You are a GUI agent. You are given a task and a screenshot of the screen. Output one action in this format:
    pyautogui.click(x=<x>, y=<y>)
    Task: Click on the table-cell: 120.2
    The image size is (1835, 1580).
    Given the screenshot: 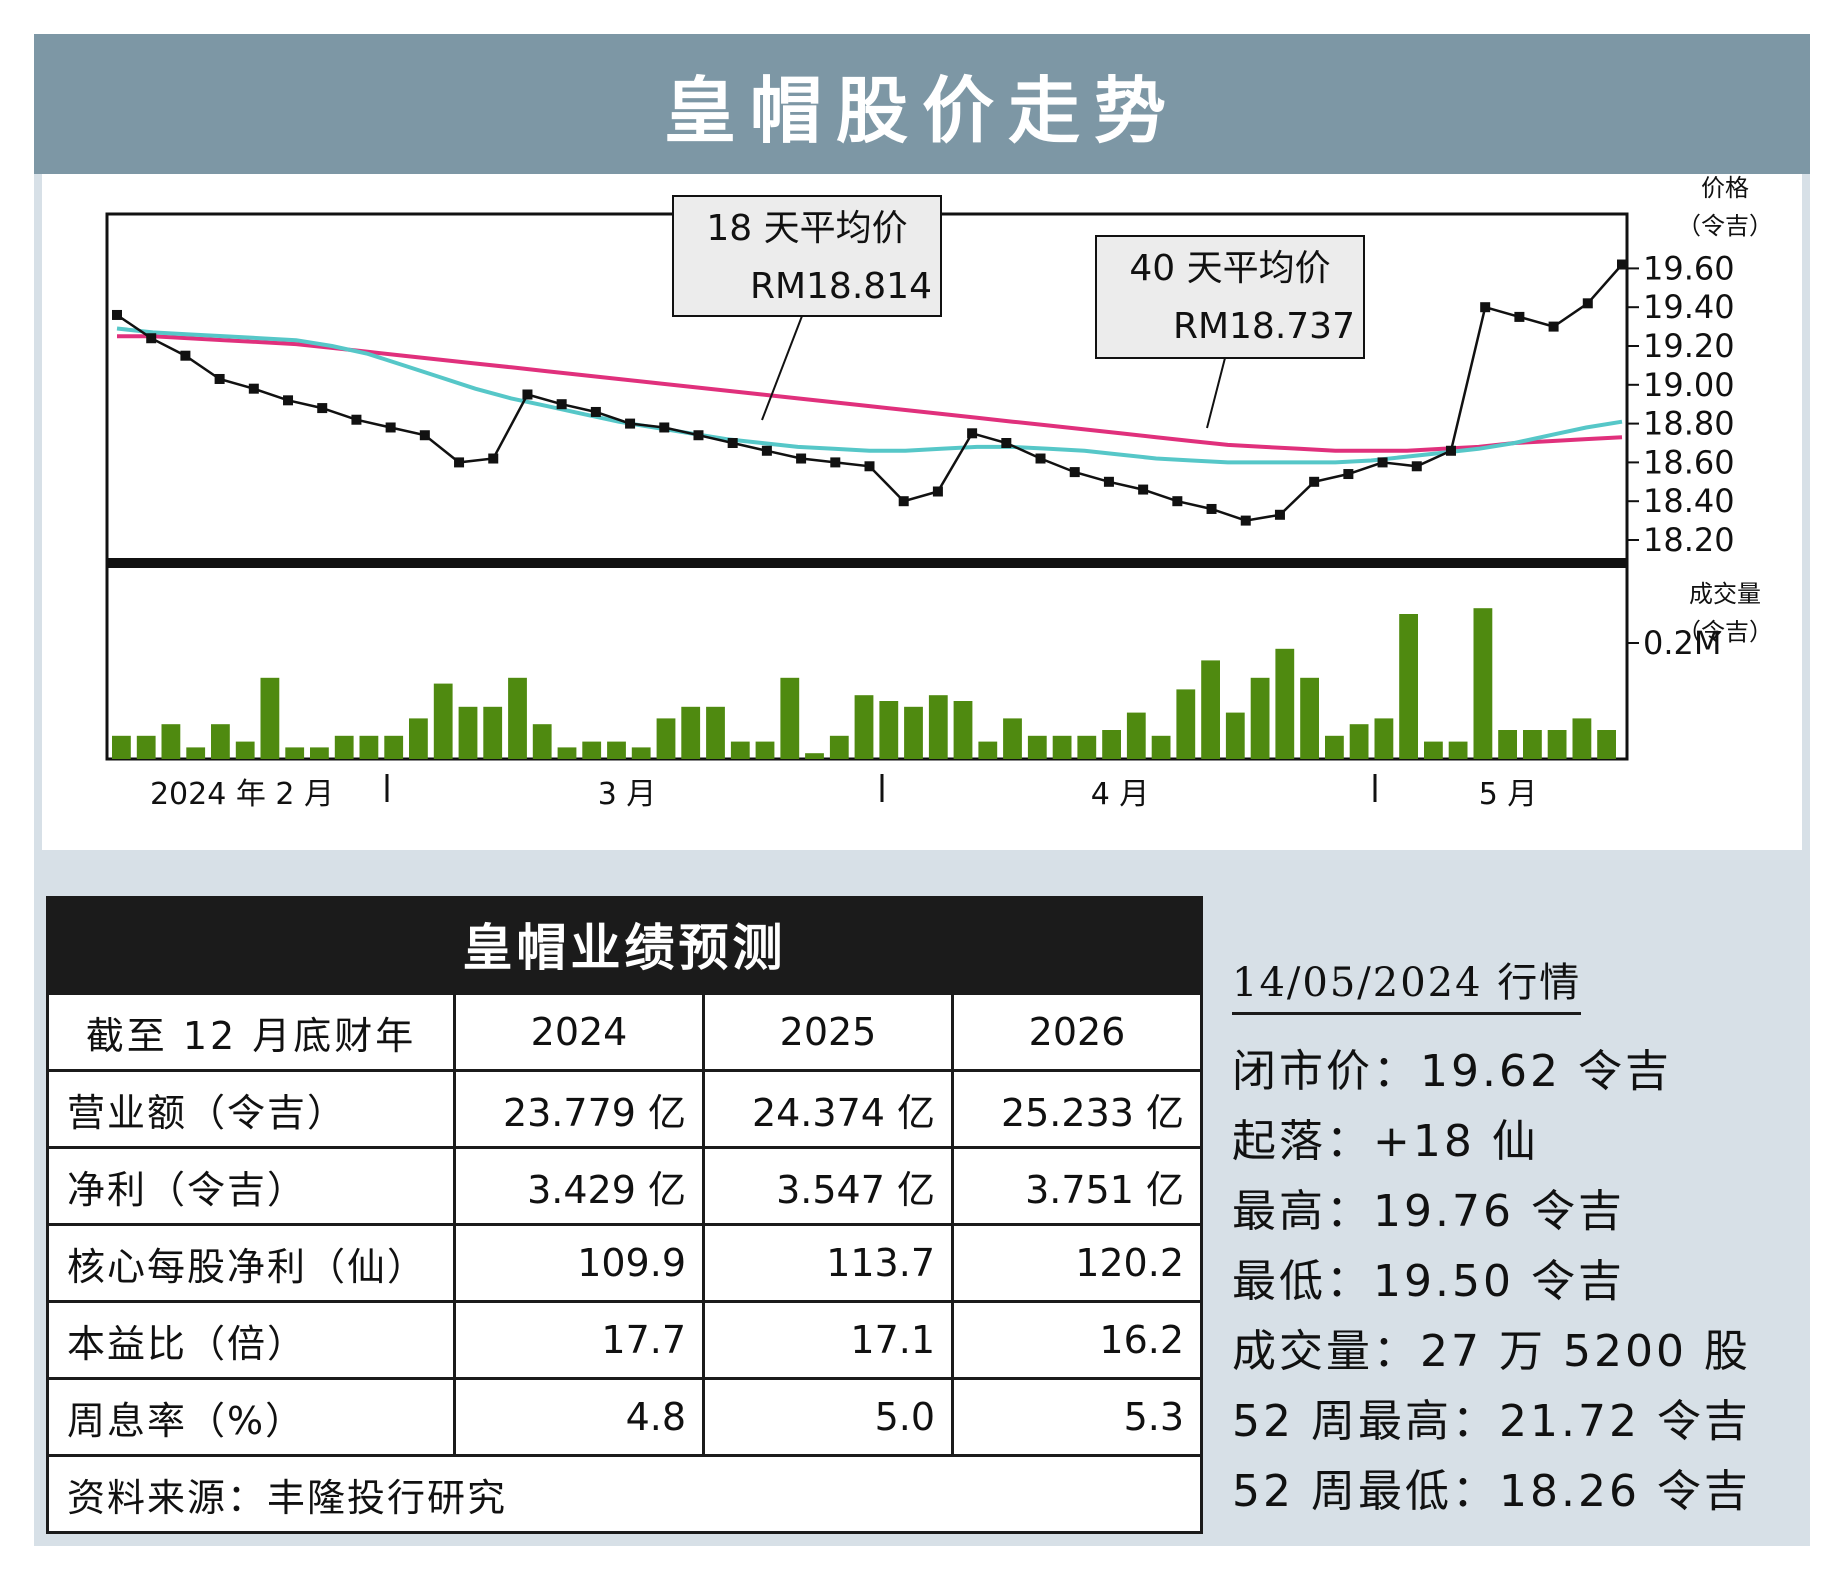 What is the action you would take?
    pyautogui.click(x=1077, y=1263)
    